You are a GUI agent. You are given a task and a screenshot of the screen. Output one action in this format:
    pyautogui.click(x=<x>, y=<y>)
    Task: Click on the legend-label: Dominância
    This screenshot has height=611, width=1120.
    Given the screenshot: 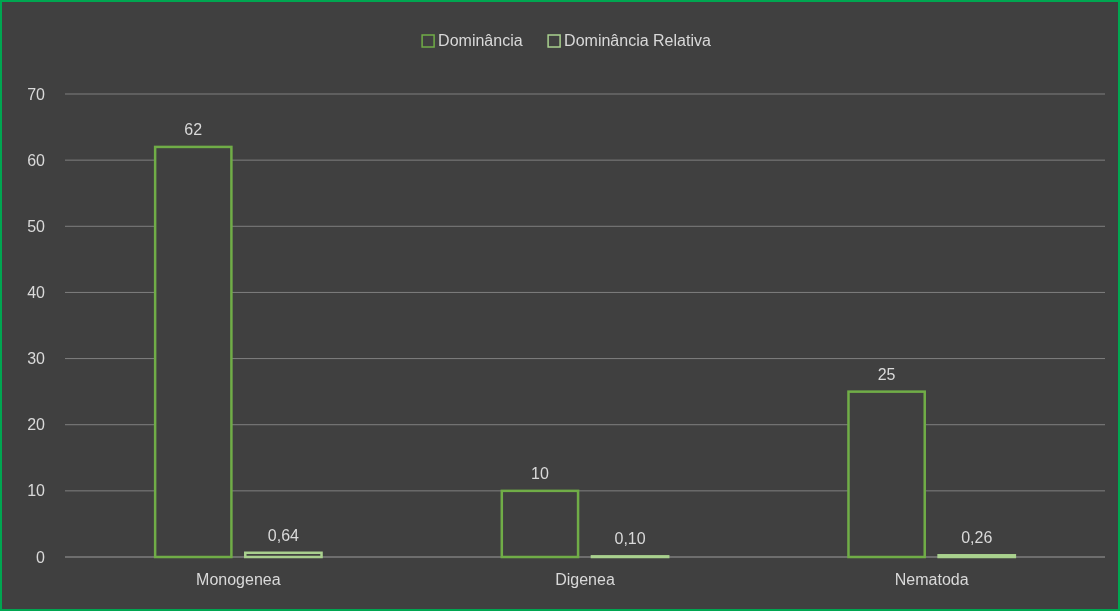 What is the action you would take?
    pyautogui.click(x=480, y=40)
    